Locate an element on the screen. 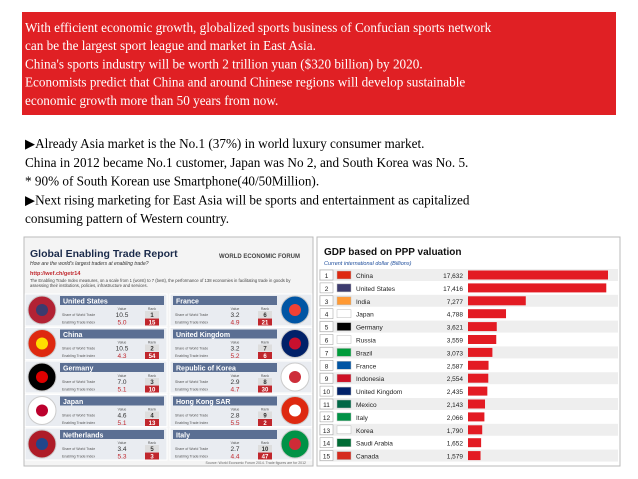  country: Russia is located at coordinates (366, 341).